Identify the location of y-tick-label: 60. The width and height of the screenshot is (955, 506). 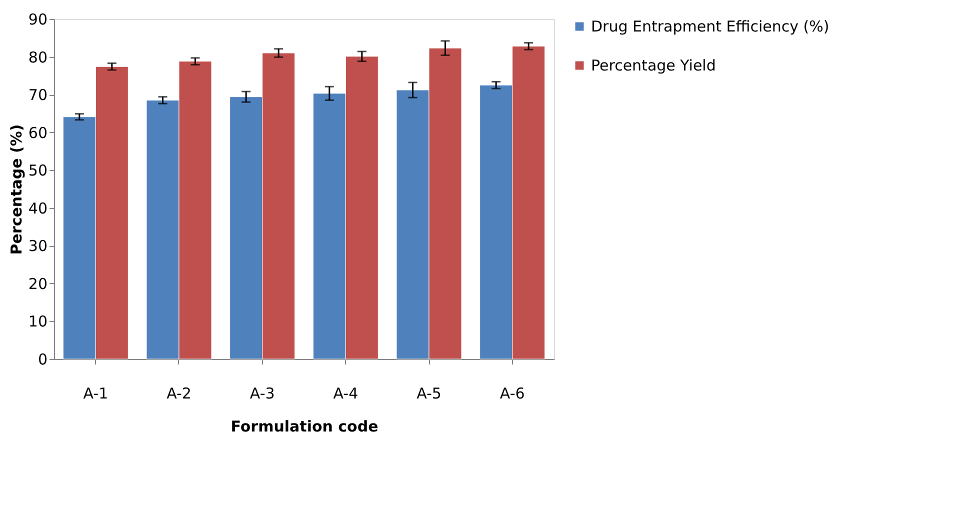
(38, 133).